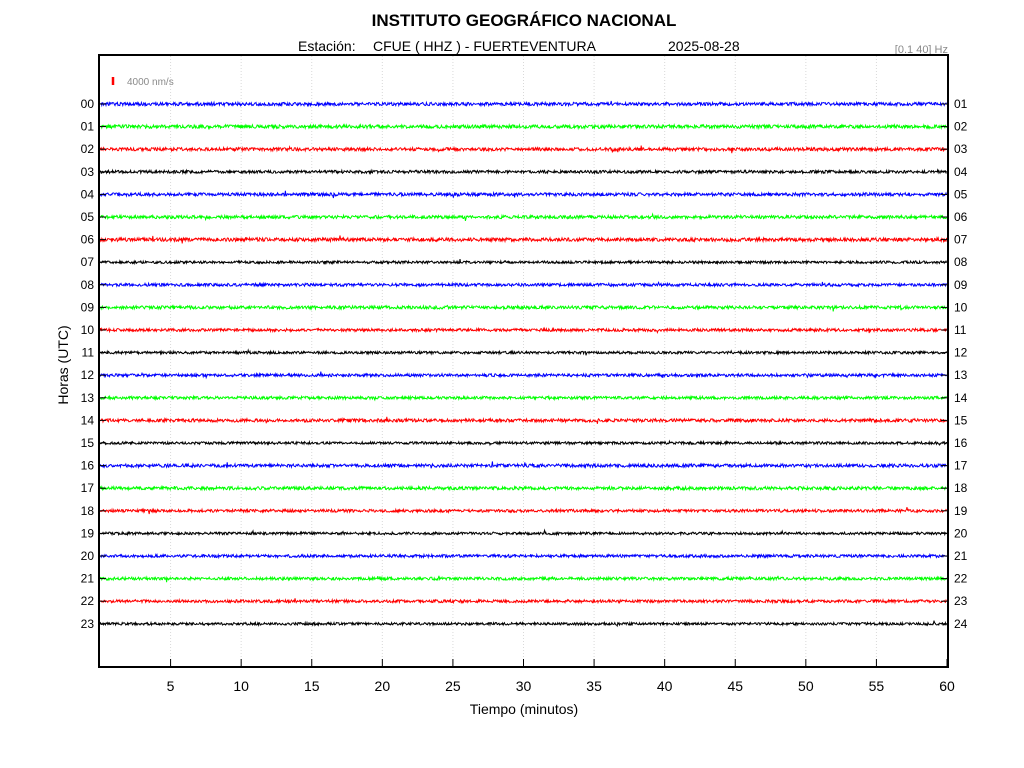 The width and height of the screenshot is (1024, 768). Describe the element at coordinates (961, 307) in the screenshot. I see `right-hour-label: 10` at that location.